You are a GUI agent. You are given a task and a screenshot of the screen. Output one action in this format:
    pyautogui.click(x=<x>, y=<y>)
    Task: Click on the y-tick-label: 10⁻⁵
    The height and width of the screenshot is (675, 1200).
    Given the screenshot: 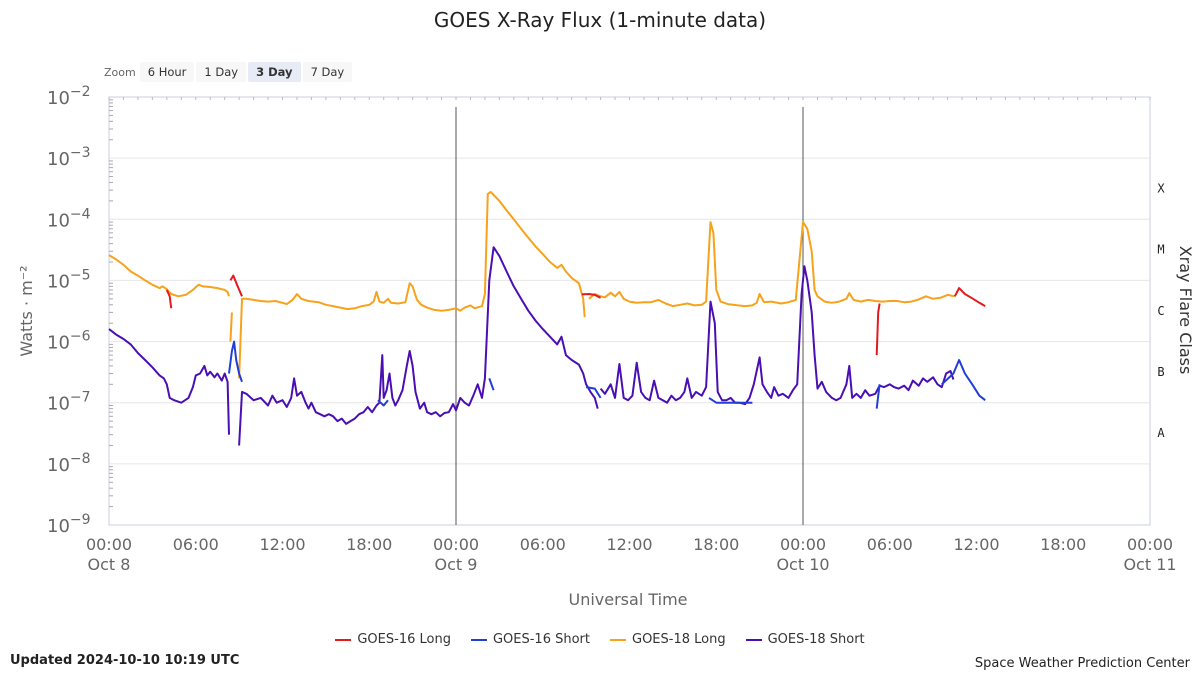 What is the action you would take?
    pyautogui.click(x=69, y=279)
    